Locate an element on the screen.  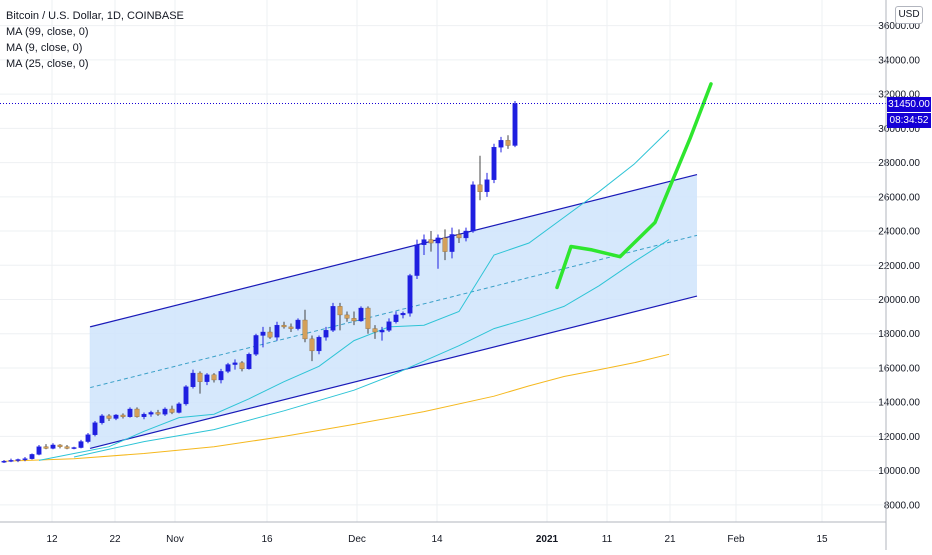
x-tick-label: 14 is located at coordinates (437, 539).